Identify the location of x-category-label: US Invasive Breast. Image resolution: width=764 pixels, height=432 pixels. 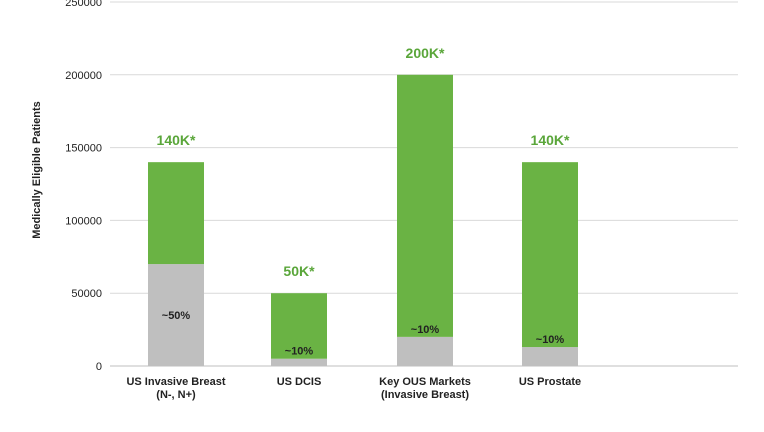
(175, 382).